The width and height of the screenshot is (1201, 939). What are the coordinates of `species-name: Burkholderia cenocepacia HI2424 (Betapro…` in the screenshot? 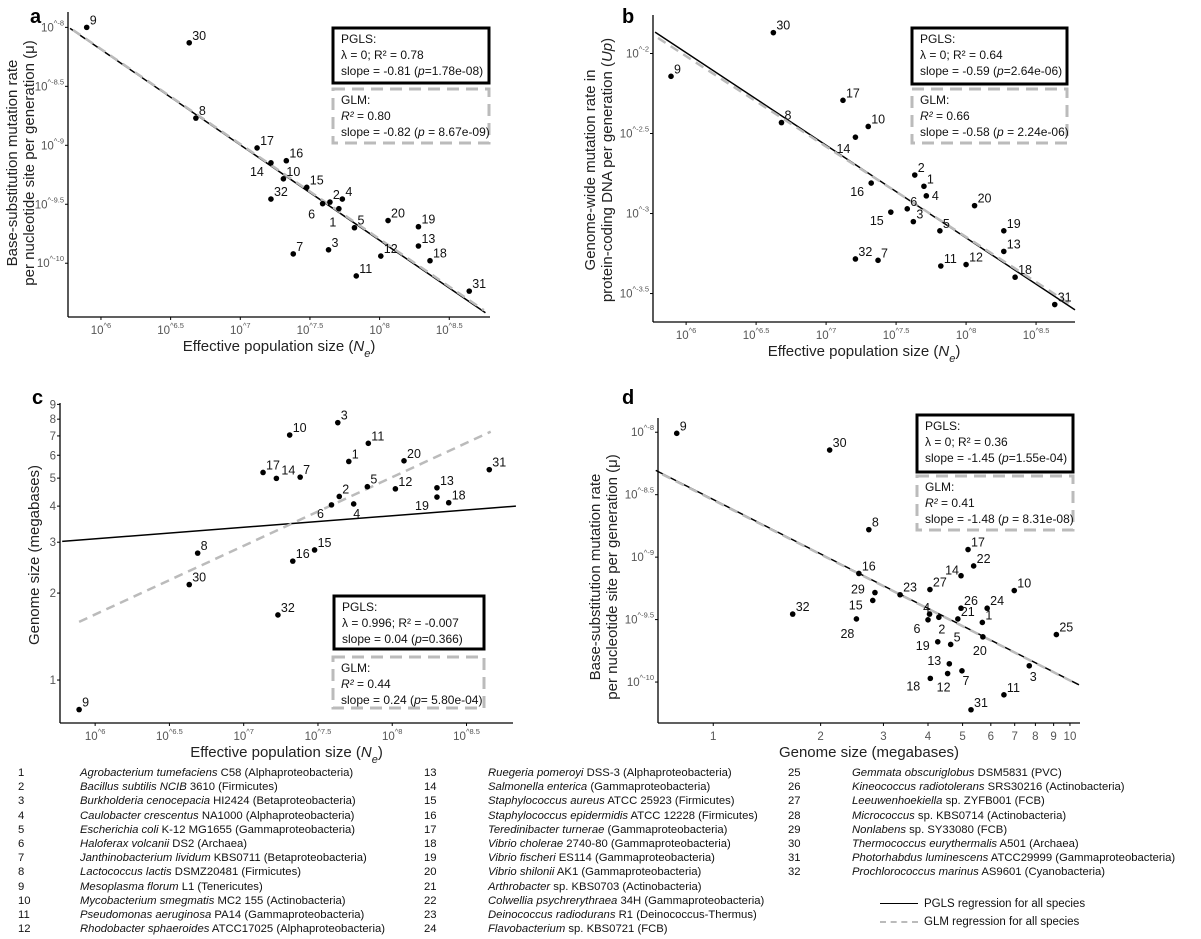 It's located at (218, 801).